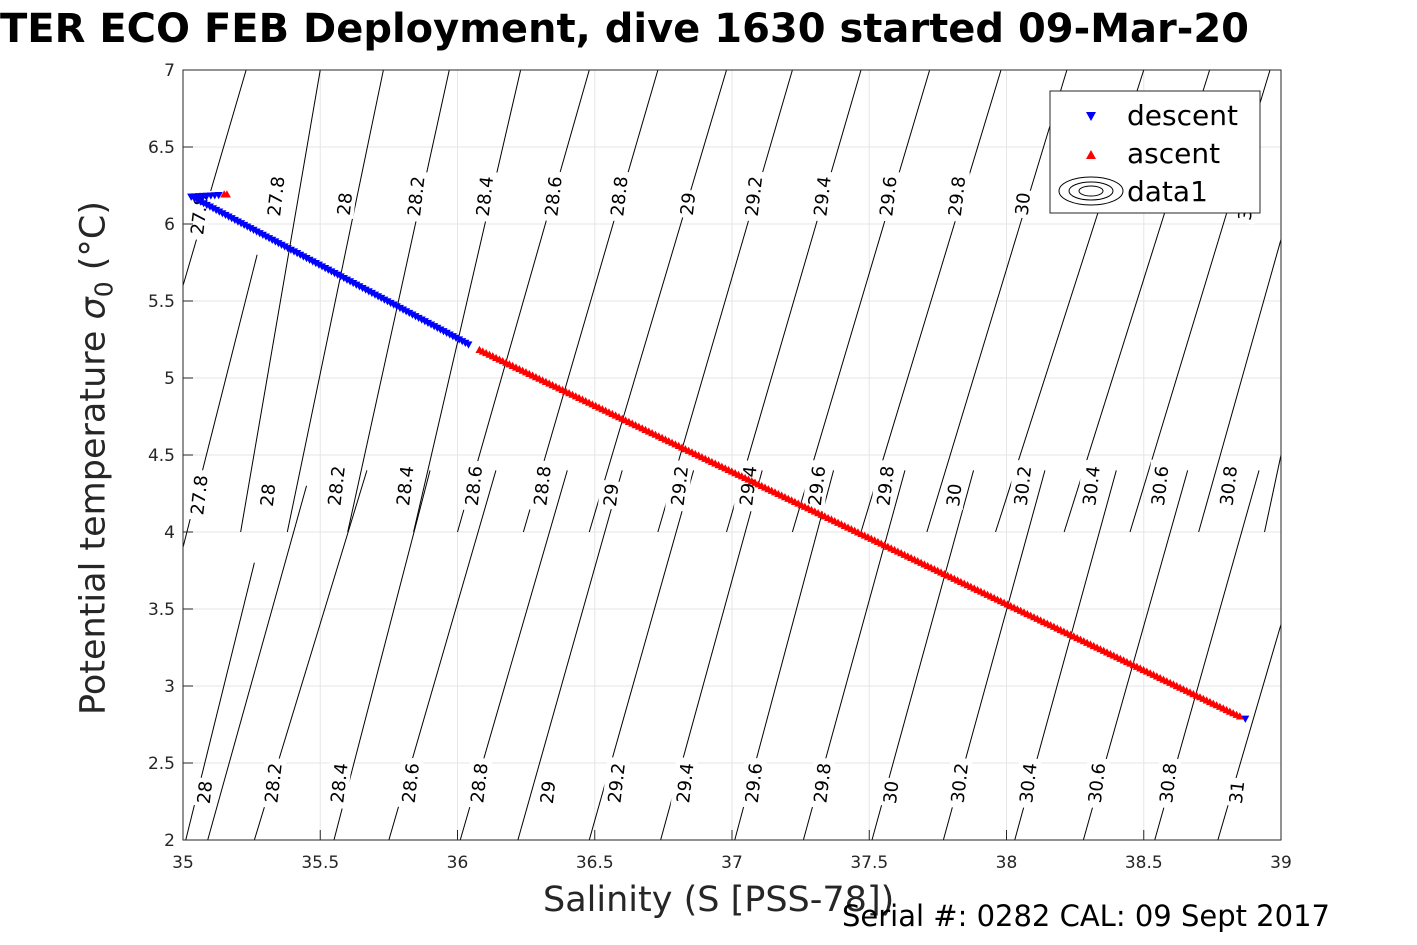 This screenshot has width=1417, height=945. I want to click on contour-label: 28, so click(204, 792).